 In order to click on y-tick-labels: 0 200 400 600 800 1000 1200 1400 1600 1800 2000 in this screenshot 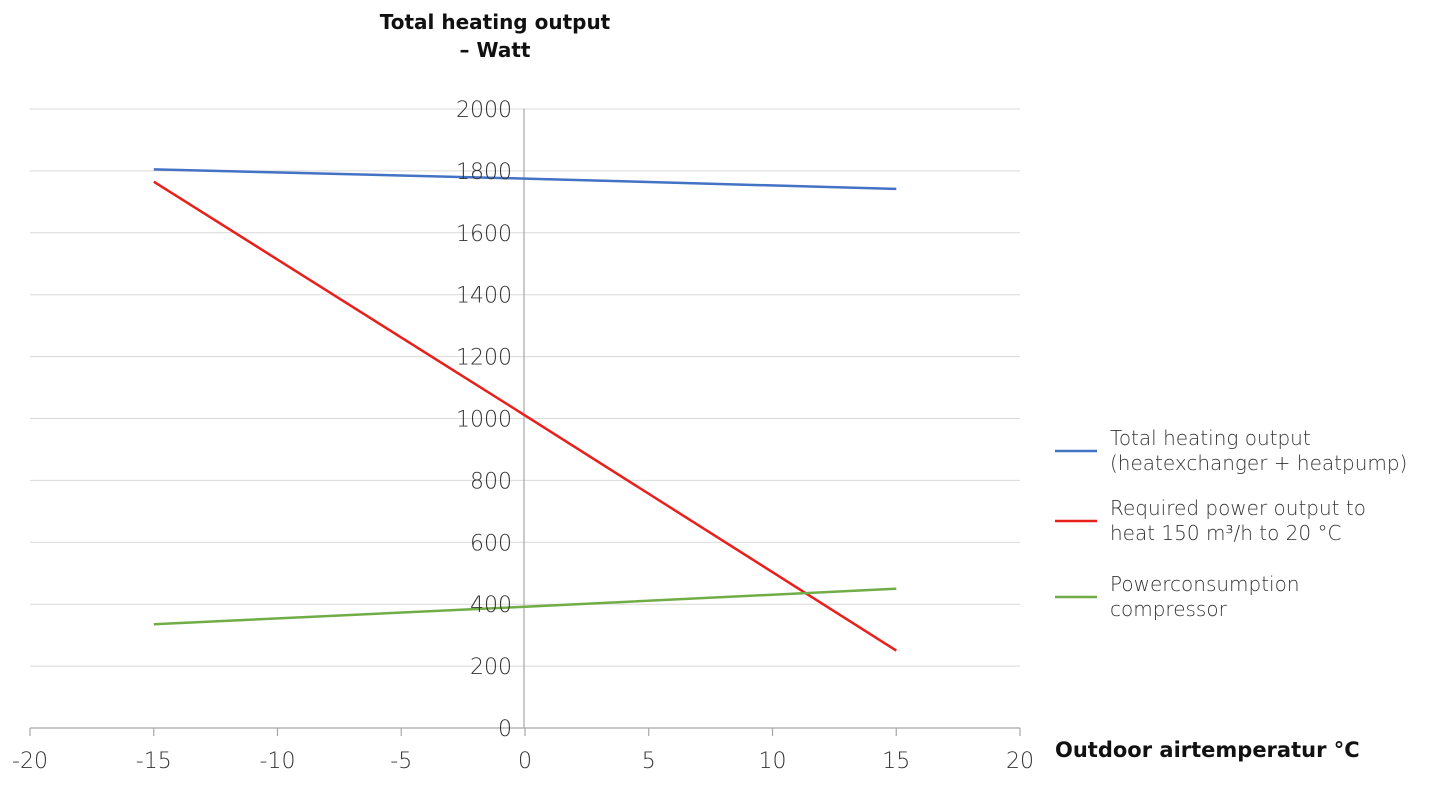, I will do `click(484, 420)`.